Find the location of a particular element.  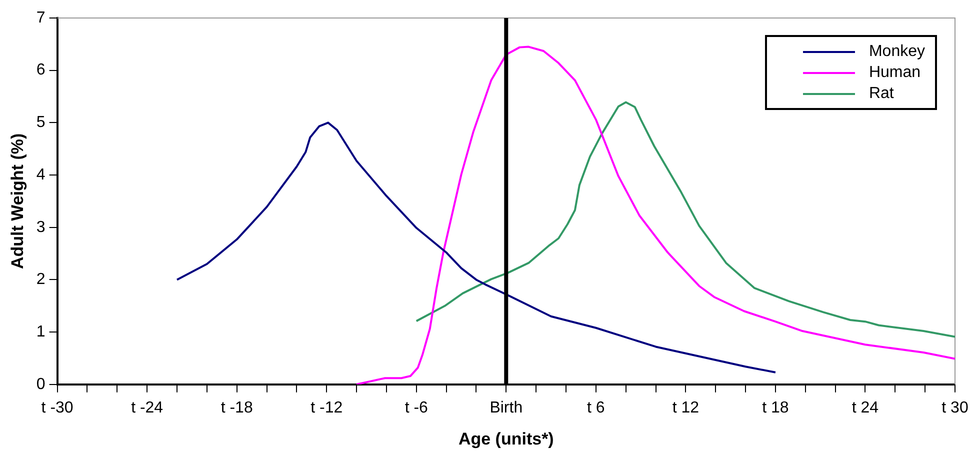

y-tick-label: 1 is located at coordinates (41, 331).